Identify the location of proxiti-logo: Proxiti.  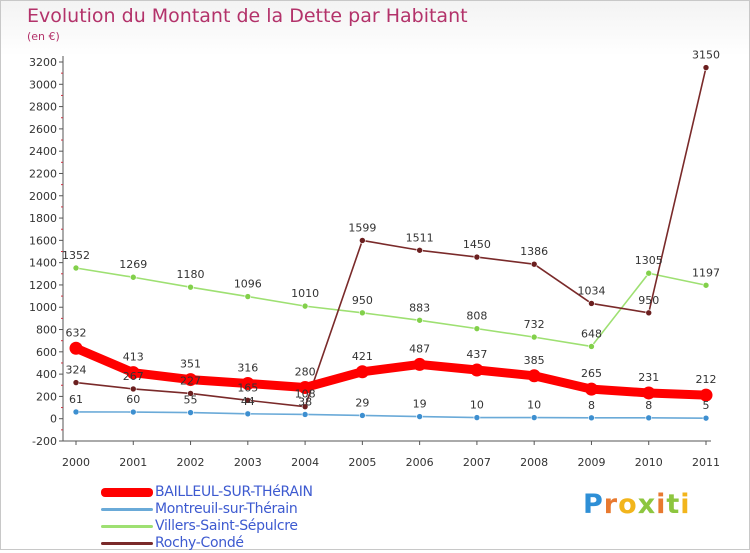
(637, 504).